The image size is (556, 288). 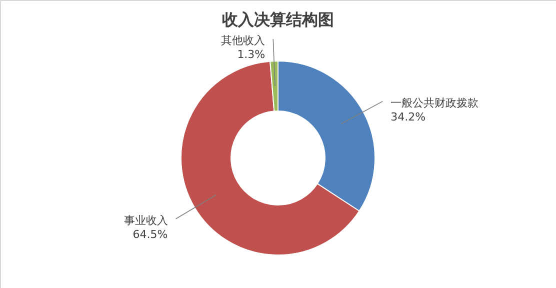 What do you see at coordinates (434, 103) in the screenshot?
I see `slice-label: 一般公共财政拨款` at bounding box center [434, 103].